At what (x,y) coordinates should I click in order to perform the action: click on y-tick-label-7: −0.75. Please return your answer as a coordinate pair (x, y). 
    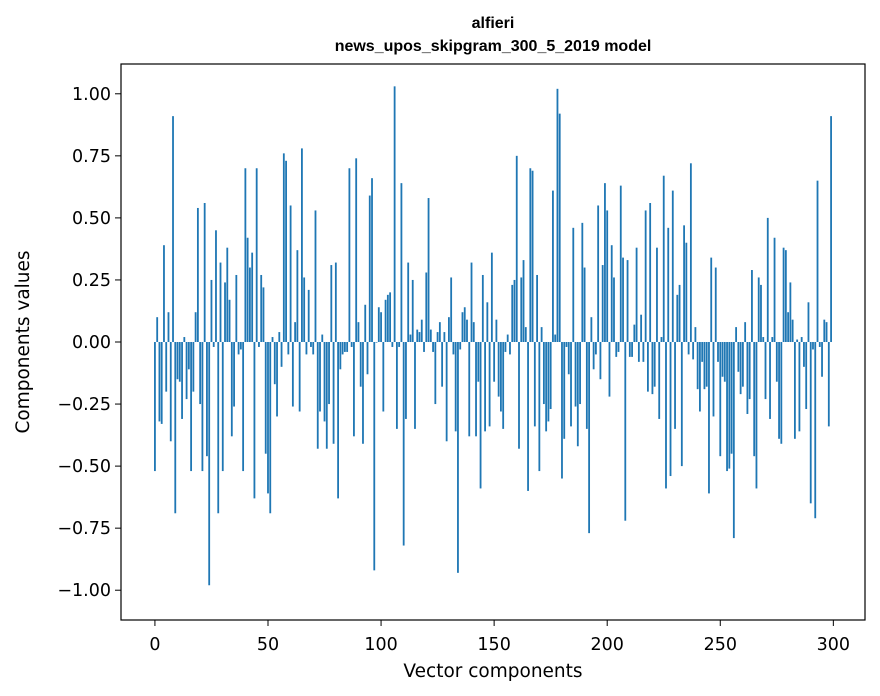
    Looking at the image, I should click on (84, 529).